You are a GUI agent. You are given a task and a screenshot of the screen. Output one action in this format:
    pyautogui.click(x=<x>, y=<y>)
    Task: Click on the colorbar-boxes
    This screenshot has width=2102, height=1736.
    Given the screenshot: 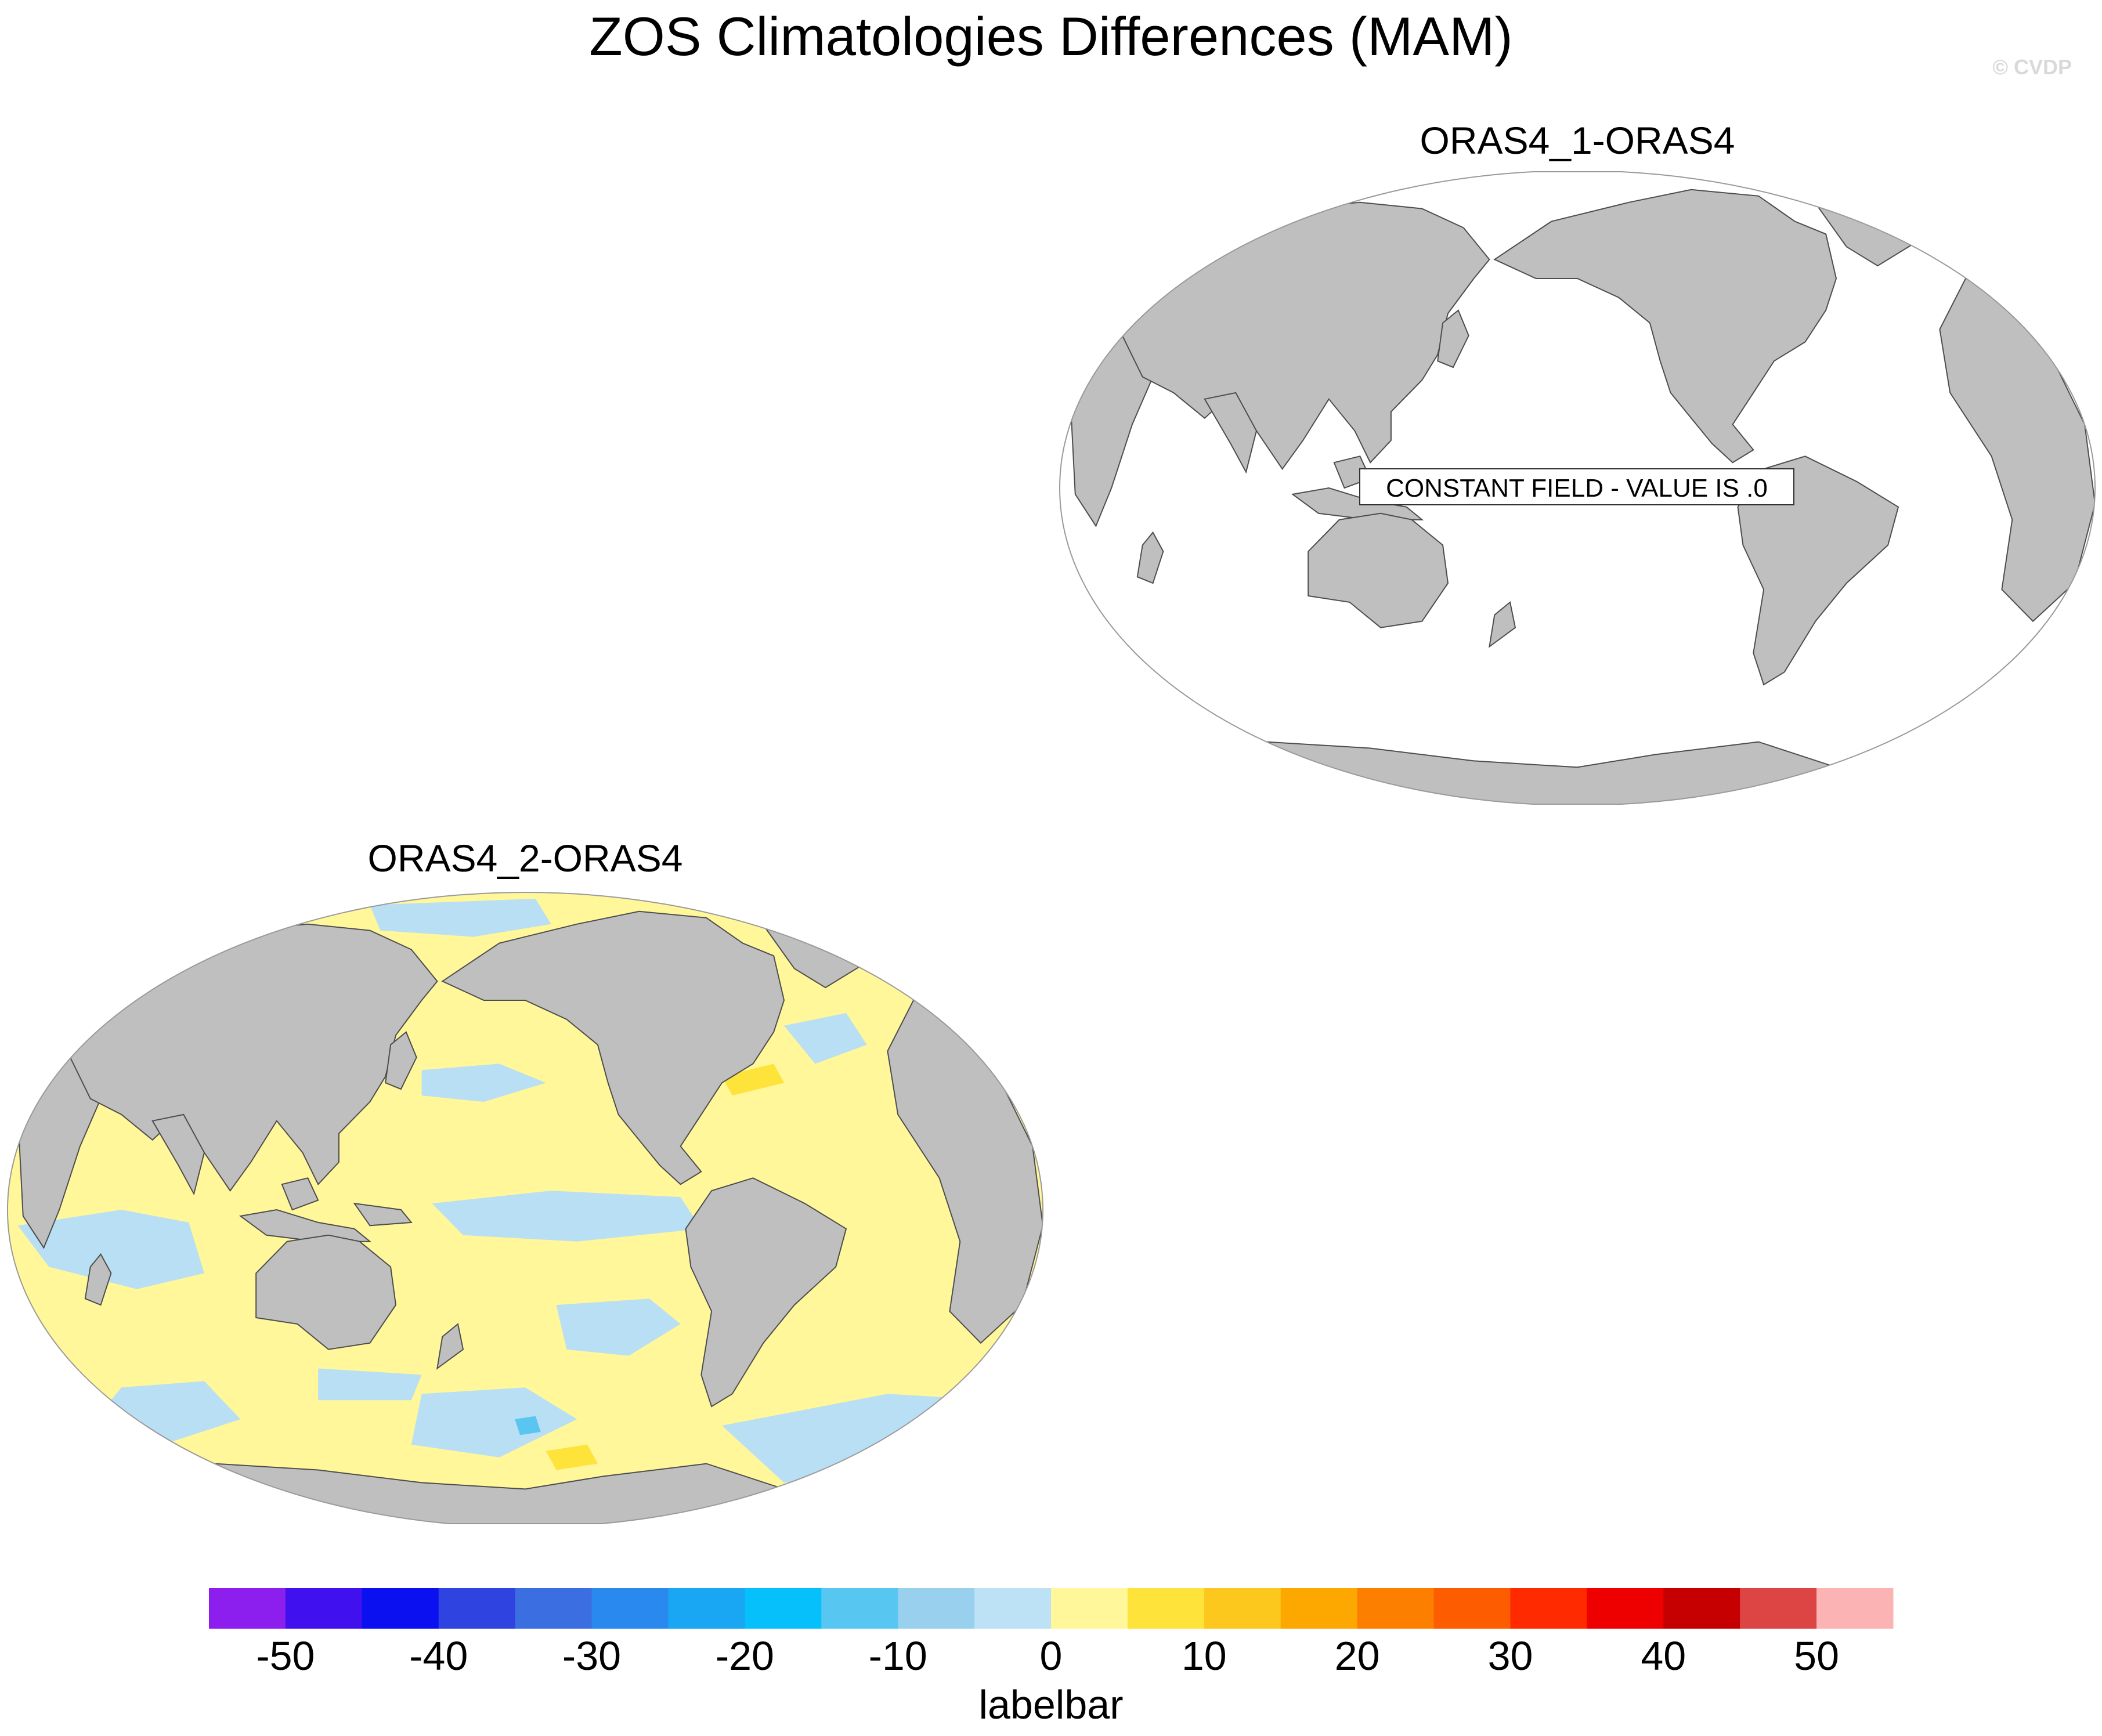 What is the action you would take?
    pyautogui.click(x=1051, y=1608)
    